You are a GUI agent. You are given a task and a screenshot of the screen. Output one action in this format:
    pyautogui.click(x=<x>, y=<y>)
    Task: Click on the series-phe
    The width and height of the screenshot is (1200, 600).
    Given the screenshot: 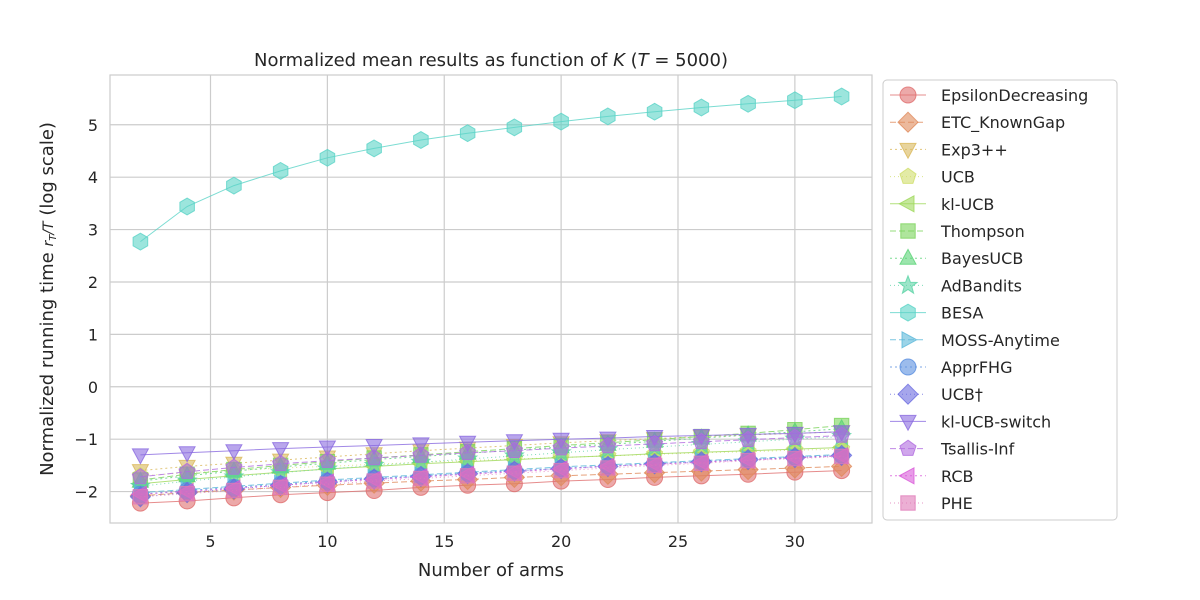 What is the action you would take?
    pyautogui.click(x=491, y=476)
    